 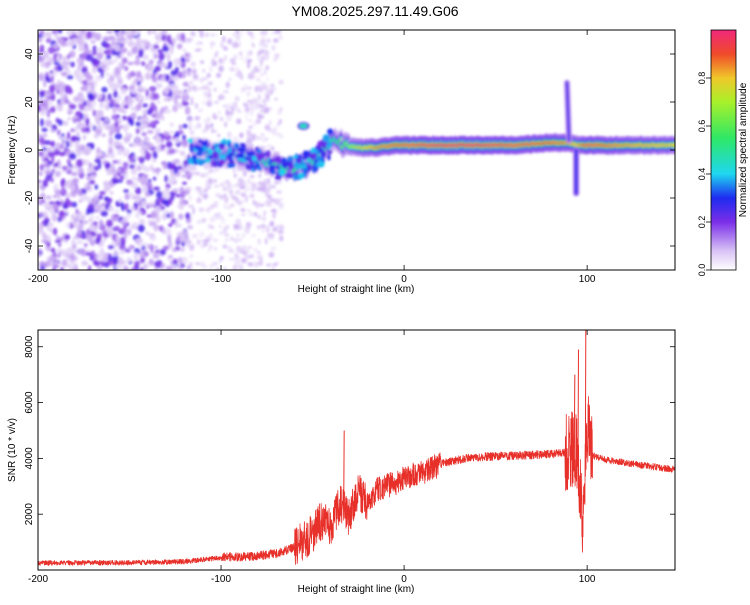 What do you see at coordinates (587, 579) in the screenshot?
I see `snr-x-tick-label: 100` at bounding box center [587, 579].